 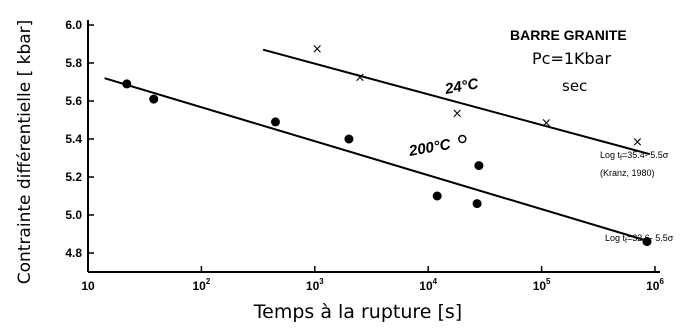 What do you see at coordinates (201, 285) in the screenshot?
I see `x-tick-label: 10²` at bounding box center [201, 285].